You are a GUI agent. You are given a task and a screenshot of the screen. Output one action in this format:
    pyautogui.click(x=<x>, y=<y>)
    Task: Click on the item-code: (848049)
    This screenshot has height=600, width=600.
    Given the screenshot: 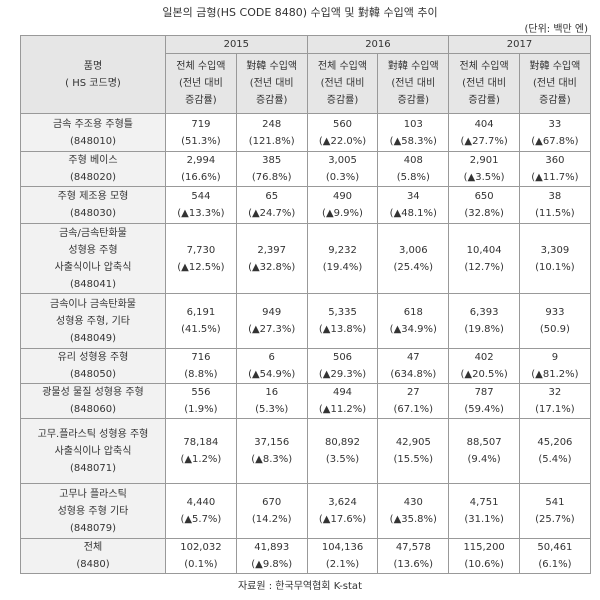 What is the action you would take?
    pyautogui.click(x=93, y=338)
    